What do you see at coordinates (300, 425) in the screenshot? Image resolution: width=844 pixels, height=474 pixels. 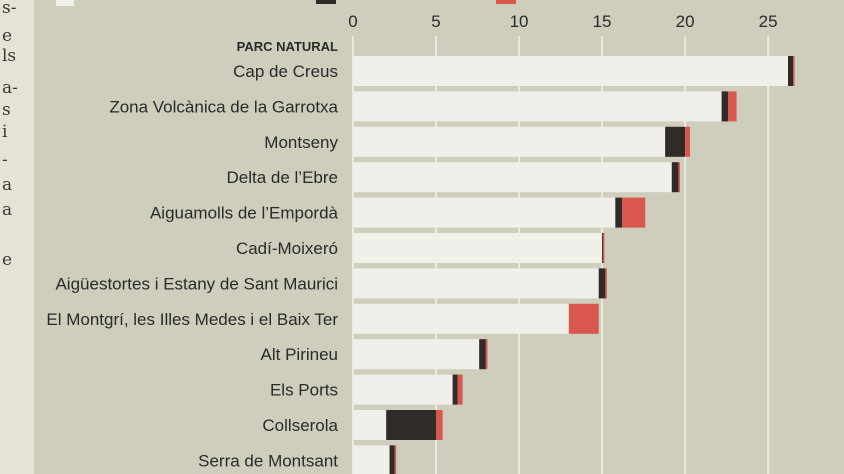 I see `category-label: Collserola` at bounding box center [300, 425].